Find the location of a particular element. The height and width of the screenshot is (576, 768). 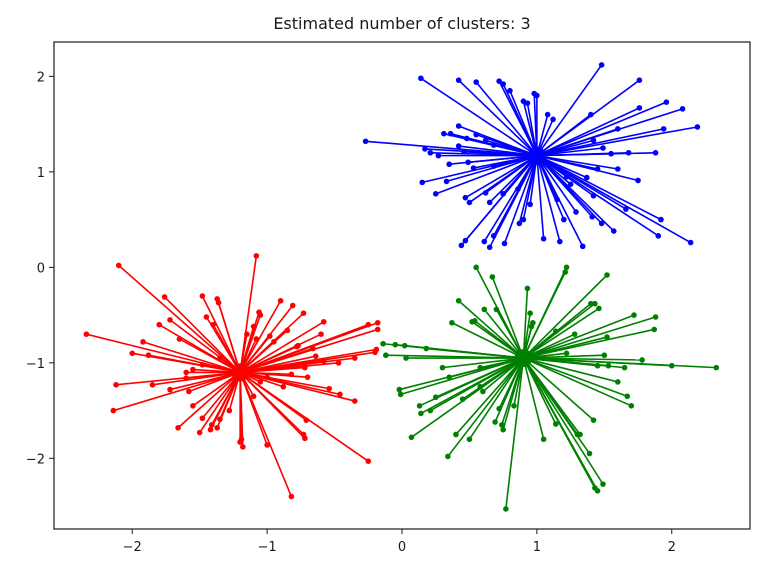

y-tick-label: 0 is located at coordinates (41, 268).